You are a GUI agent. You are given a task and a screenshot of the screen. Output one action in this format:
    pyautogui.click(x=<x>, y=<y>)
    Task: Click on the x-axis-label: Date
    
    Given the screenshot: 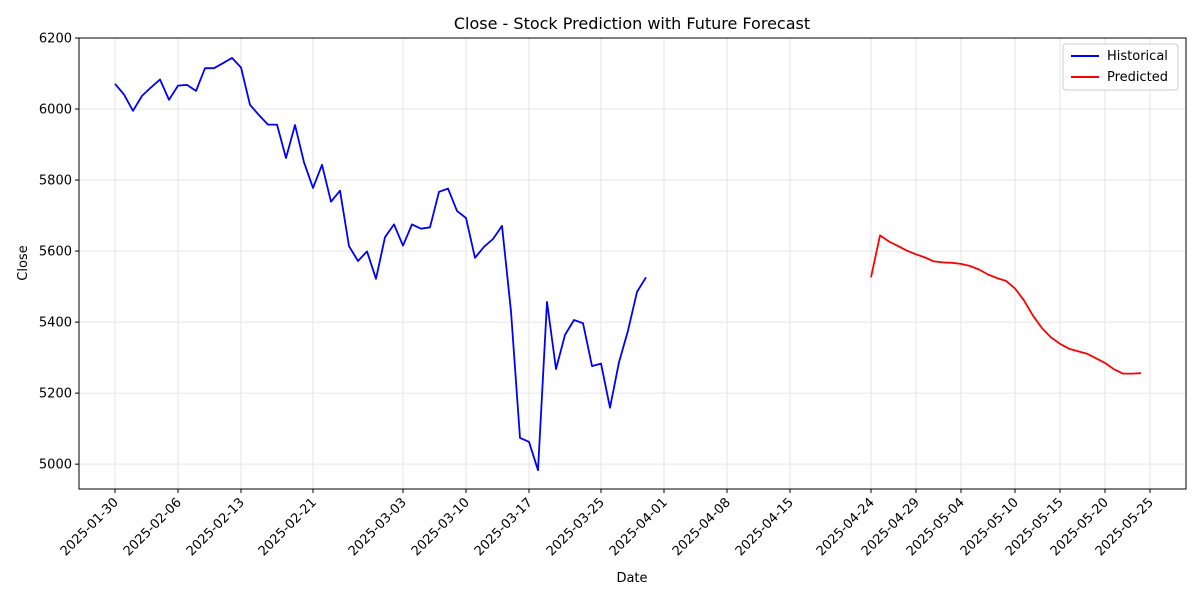 What is the action you would take?
    pyautogui.click(x=631, y=578)
    